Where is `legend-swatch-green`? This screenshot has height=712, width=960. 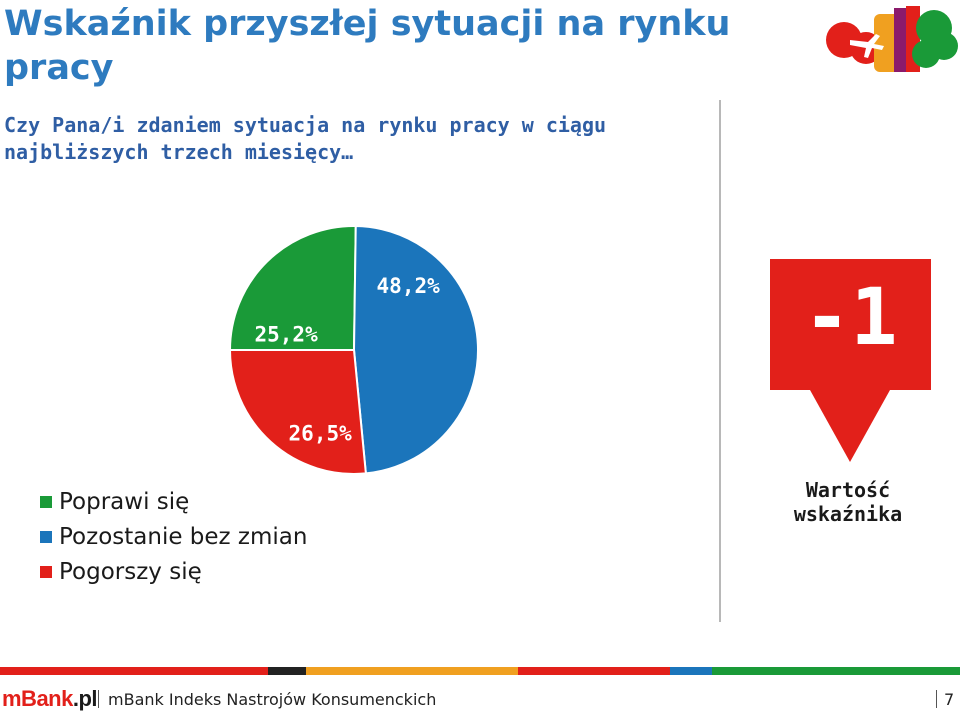 legend-swatch-green is located at coordinates (46, 501).